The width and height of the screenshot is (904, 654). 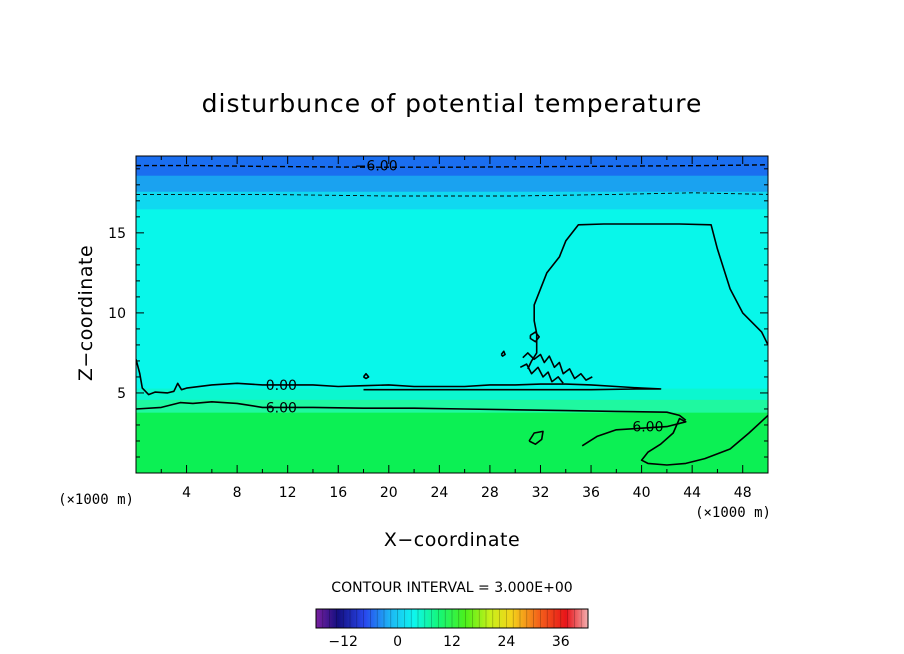 I want to click on y-unit-label: (×1000 m), so click(x=96, y=500).